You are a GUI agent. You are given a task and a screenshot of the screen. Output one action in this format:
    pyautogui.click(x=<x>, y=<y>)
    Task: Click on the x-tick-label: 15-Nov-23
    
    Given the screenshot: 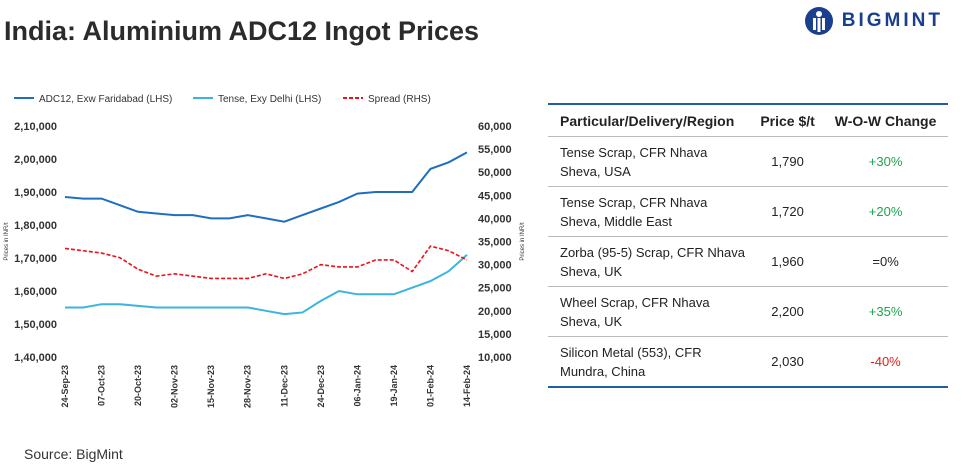 What is the action you would take?
    pyautogui.click(x=211, y=386)
    